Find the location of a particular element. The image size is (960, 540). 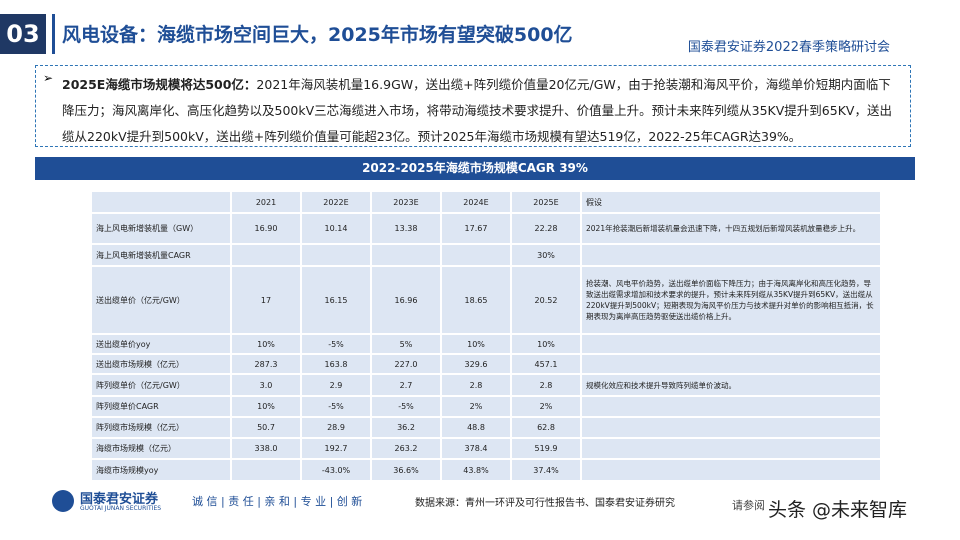

cell: 2023E is located at coordinates (406, 202).